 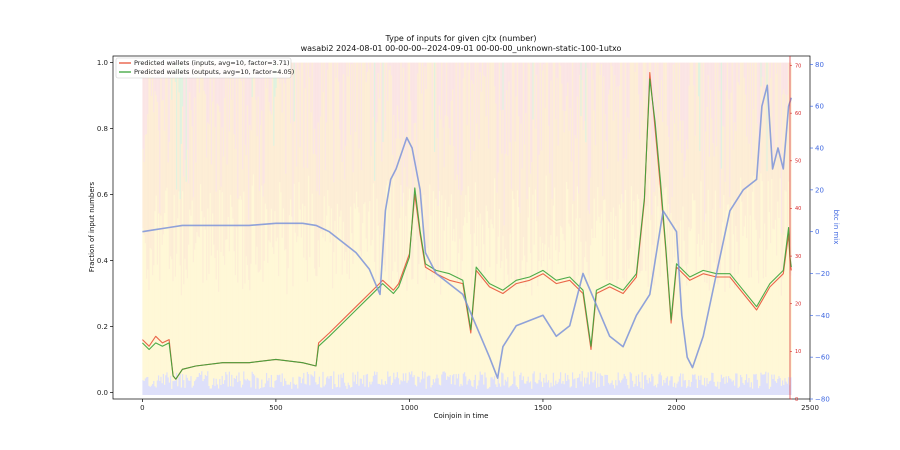 I want to click on y-tick-label: 0.4, so click(x=103, y=261).